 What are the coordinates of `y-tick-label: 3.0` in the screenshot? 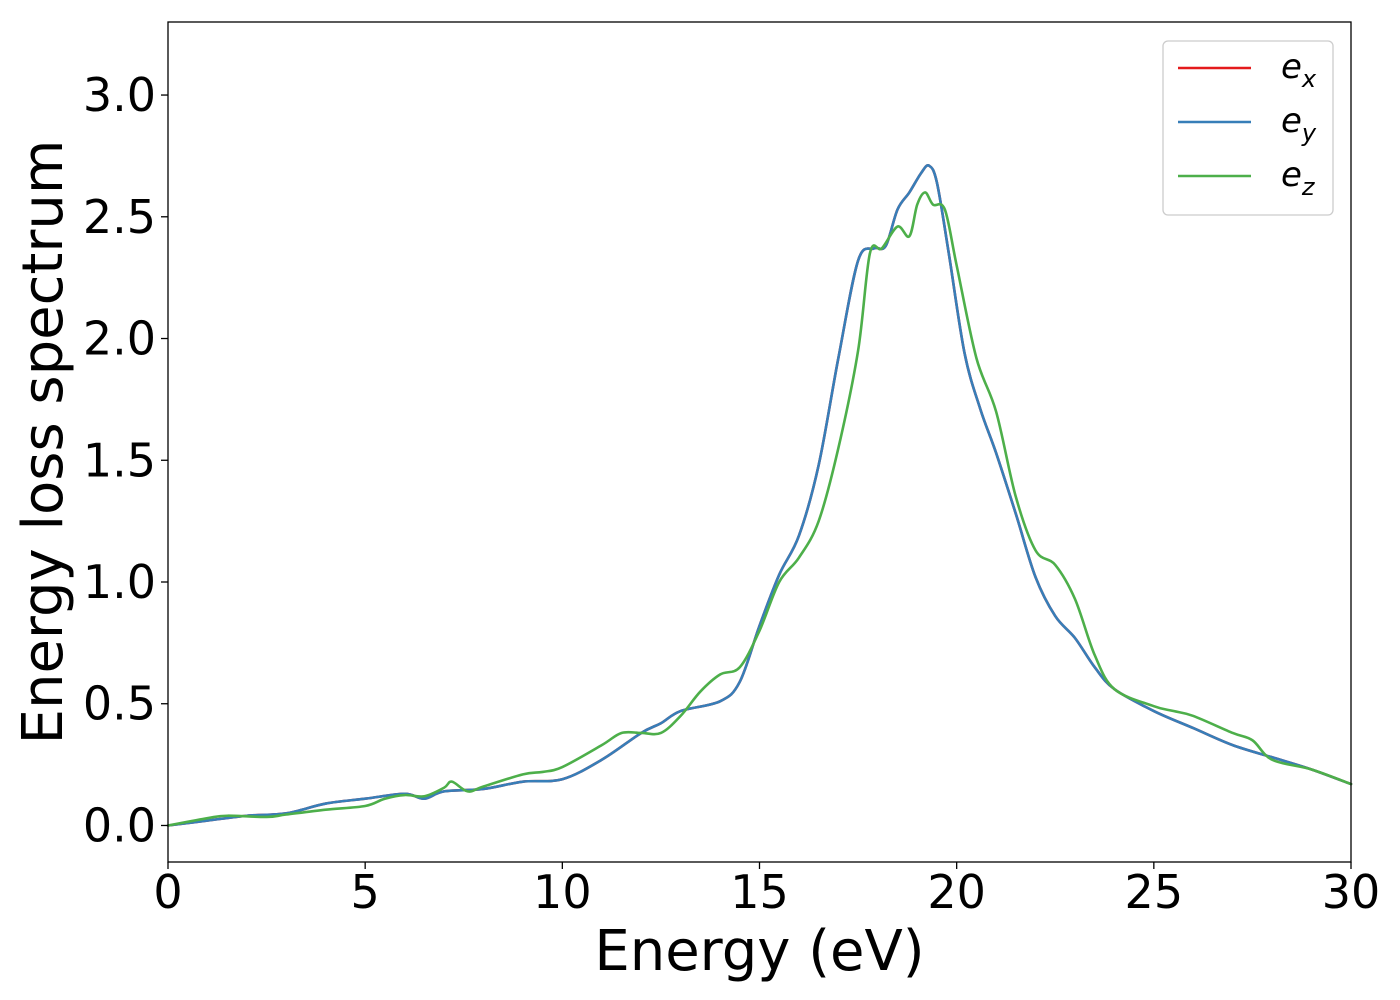 It's located at (119, 95).